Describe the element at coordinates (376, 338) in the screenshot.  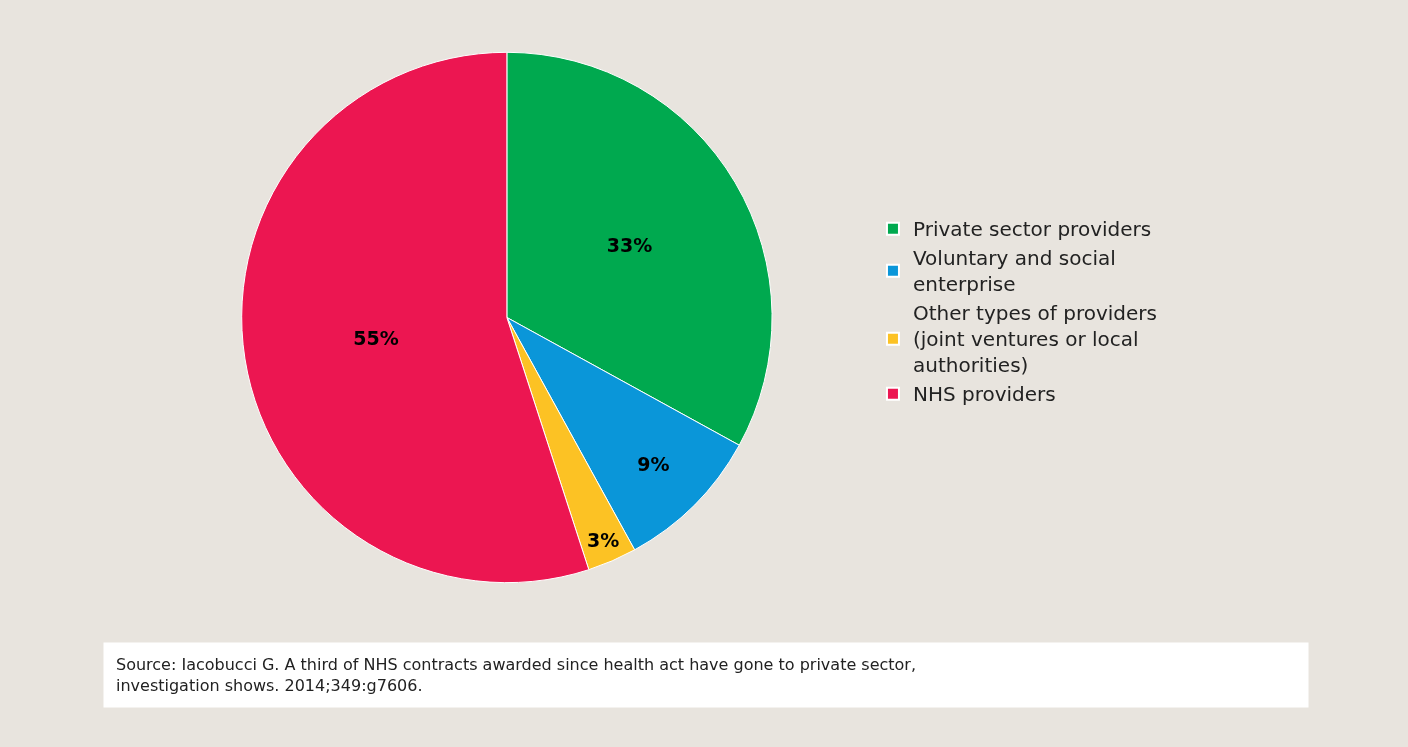
I see `data-label: 55%` at that location.